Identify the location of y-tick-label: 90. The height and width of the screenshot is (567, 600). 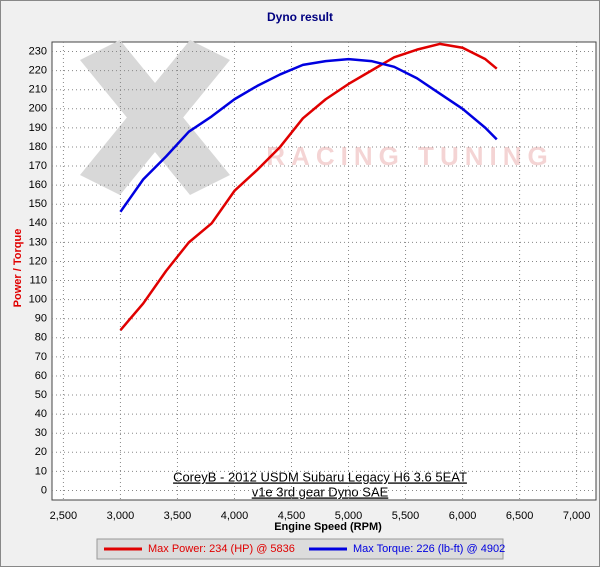
(41, 319).